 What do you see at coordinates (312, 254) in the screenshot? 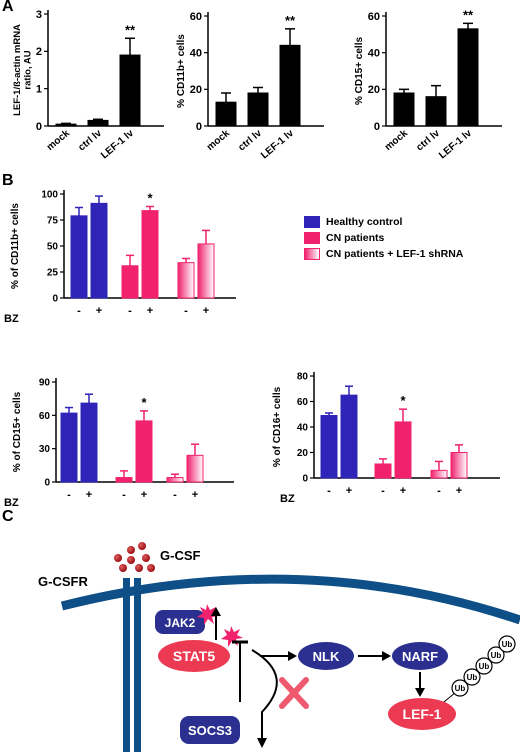
I see `legend-swatch-cn-shrna` at bounding box center [312, 254].